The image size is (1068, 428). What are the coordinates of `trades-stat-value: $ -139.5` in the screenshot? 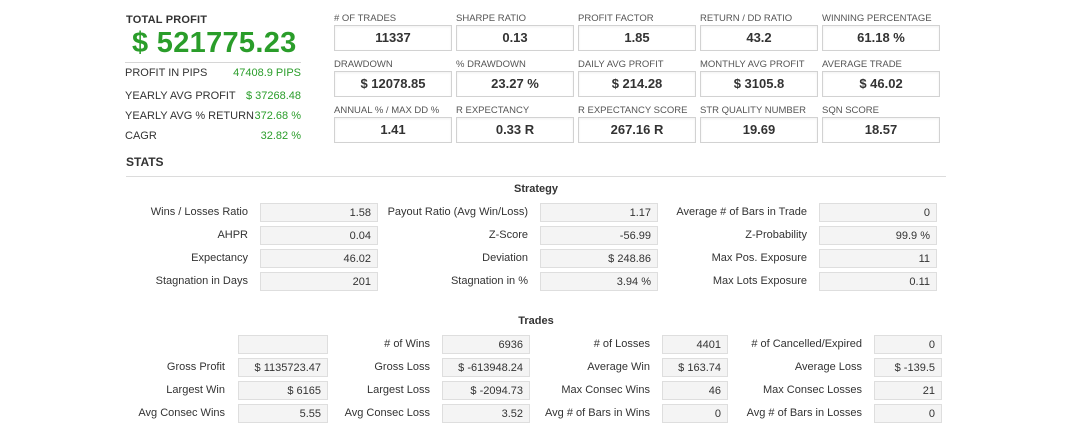 It's located at (908, 367).